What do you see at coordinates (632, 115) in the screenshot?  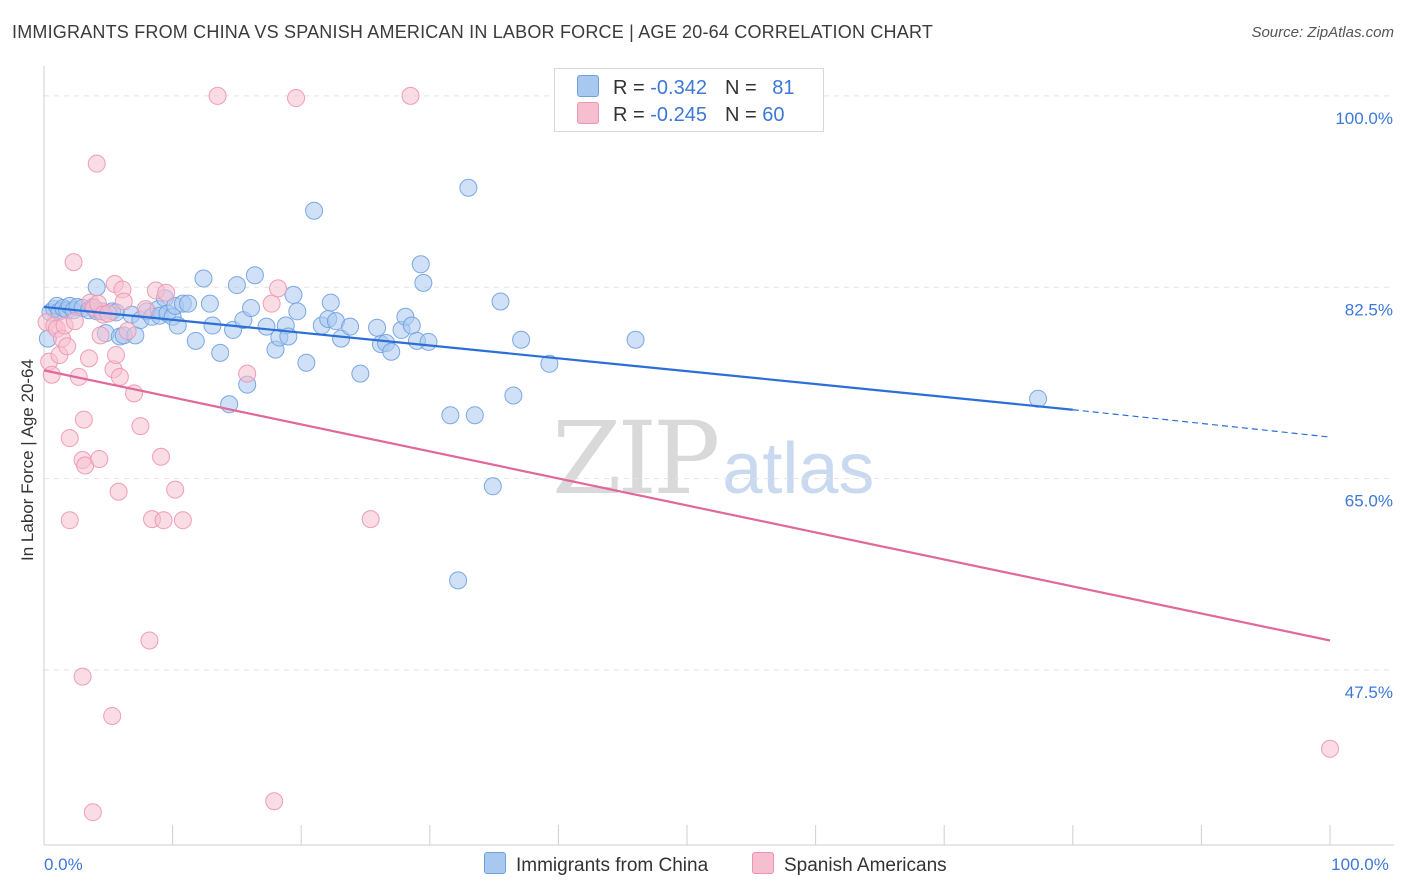 I see `spanish-r-label: R =` at bounding box center [632, 115].